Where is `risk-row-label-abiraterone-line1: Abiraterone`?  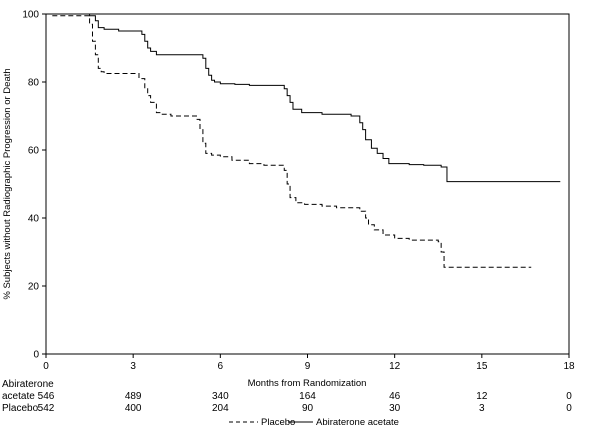 risk-row-label-abiraterone-line1: Abiraterone is located at coordinates (28, 384).